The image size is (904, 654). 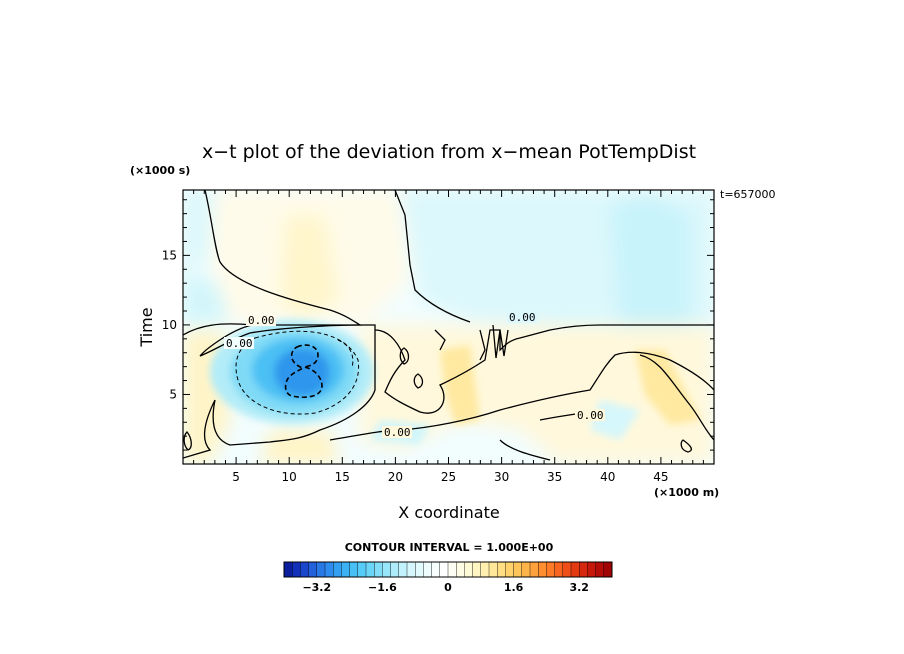 I want to click on contour-label-2: 0.00, so click(x=239, y=343).